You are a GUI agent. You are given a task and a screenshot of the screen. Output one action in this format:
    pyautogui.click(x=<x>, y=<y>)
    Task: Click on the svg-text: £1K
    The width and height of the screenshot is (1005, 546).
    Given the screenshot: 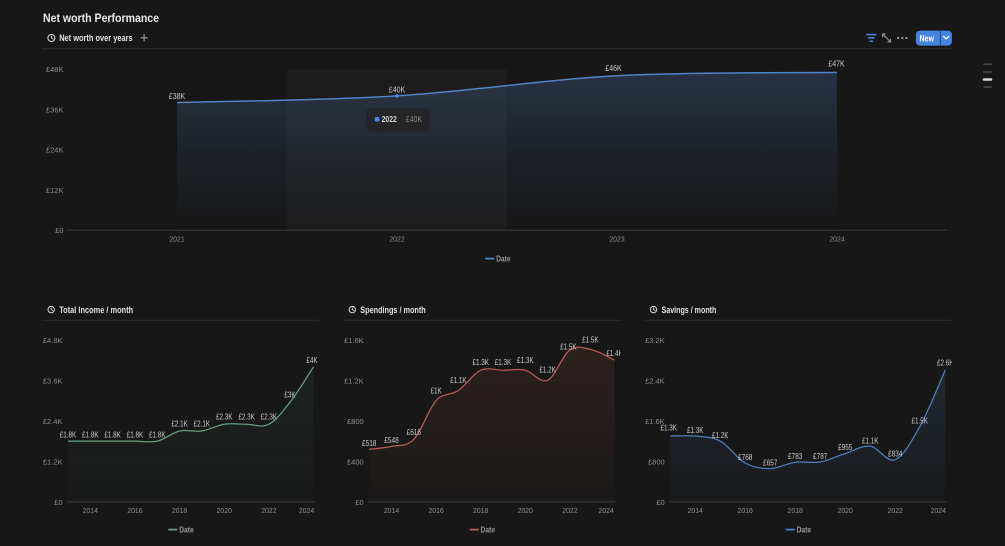 What is the action you would take?
    pyautogui.click(x=436, y=390)
    